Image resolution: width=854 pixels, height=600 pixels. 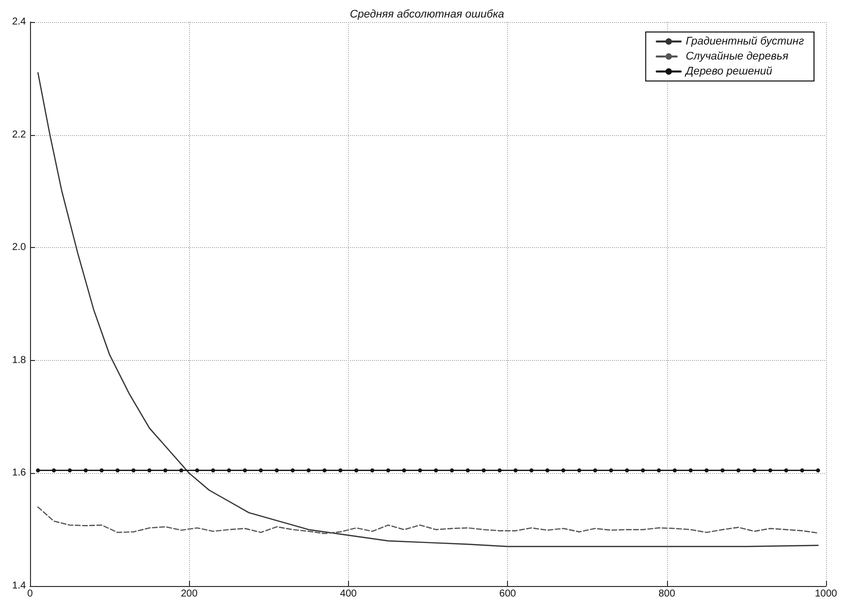 I want to click on x-tick-label: 0, so click(x=30, y=594).